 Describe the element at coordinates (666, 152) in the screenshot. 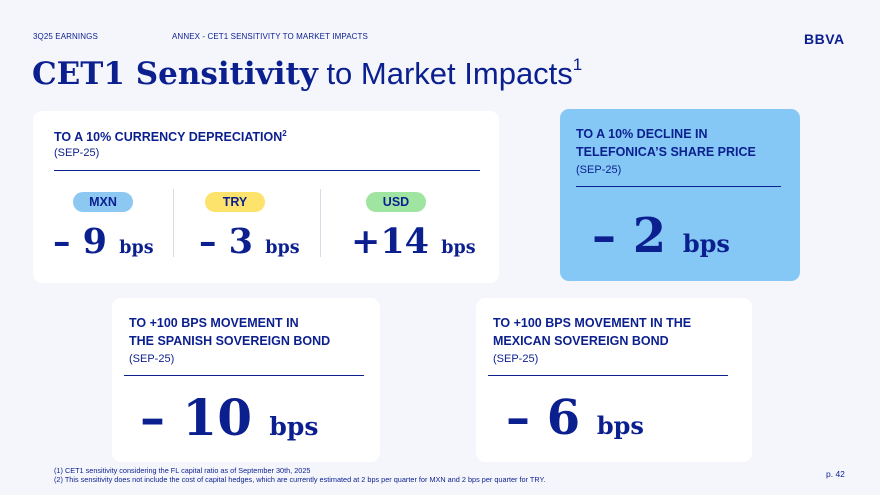

I see `telefonica-card-title-line2: TELEFONICA’S SHARE PRICE` at that location.